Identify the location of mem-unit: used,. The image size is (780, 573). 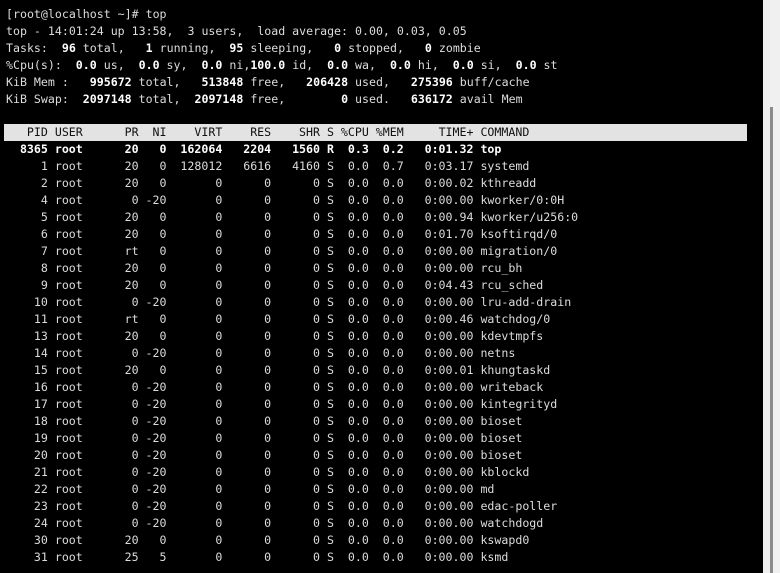
(372, 82).